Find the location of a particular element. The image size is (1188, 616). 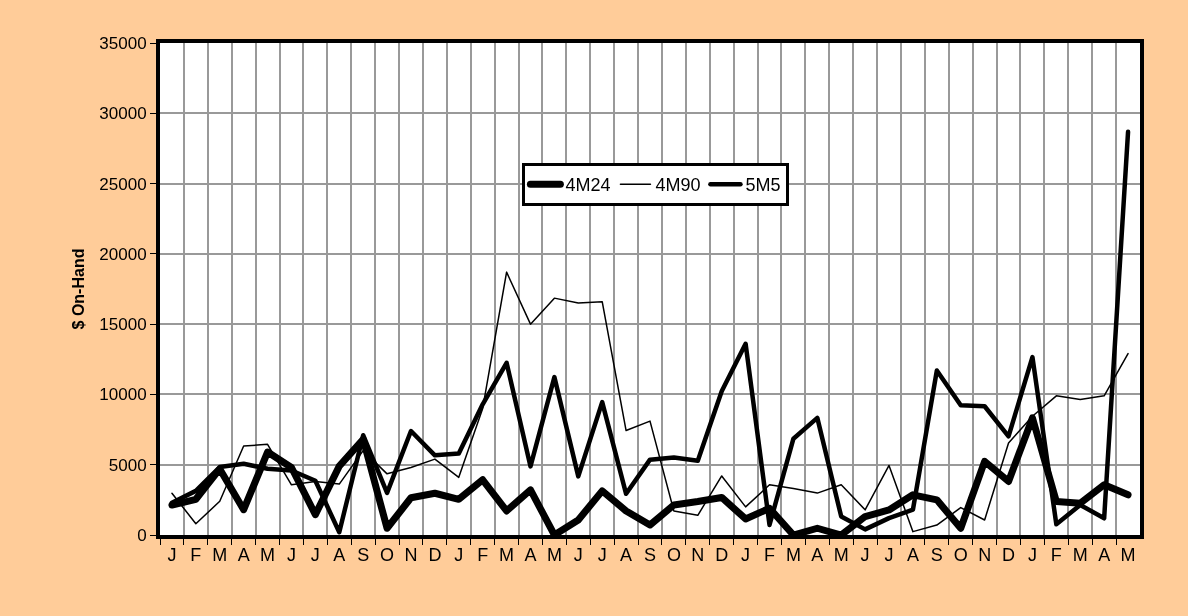

legend-label: 4M90 is located at coordinates (678, 185).